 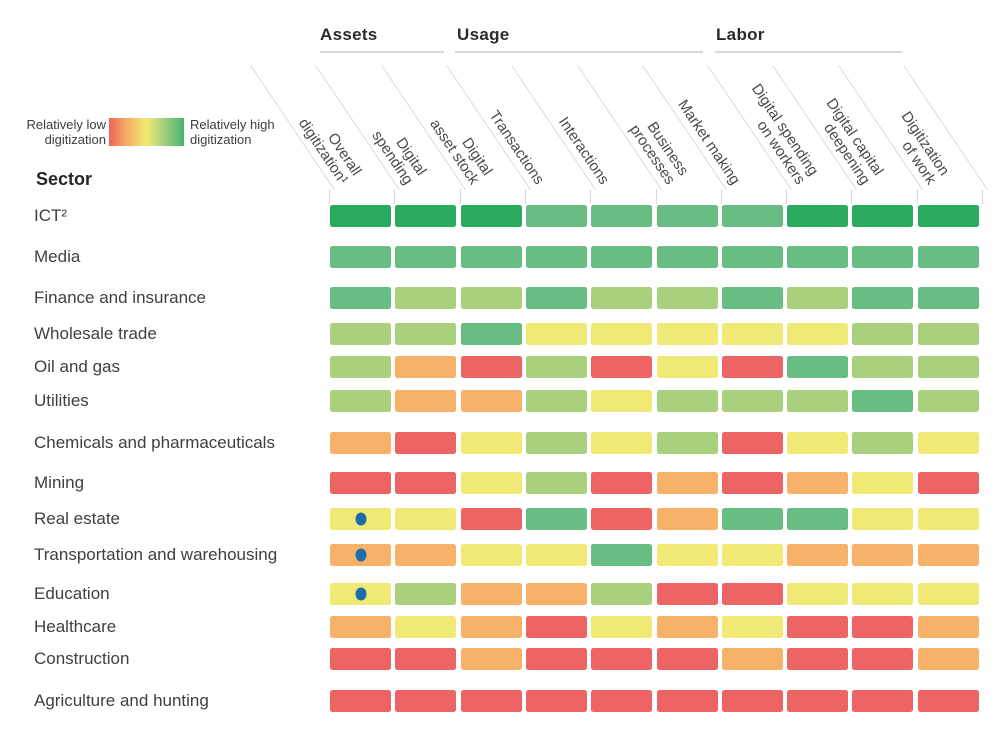 What do you see at coordinates (579, 52) in the screenshot?
I see `column-group-underline-usage` at bounding box center [579, 52].